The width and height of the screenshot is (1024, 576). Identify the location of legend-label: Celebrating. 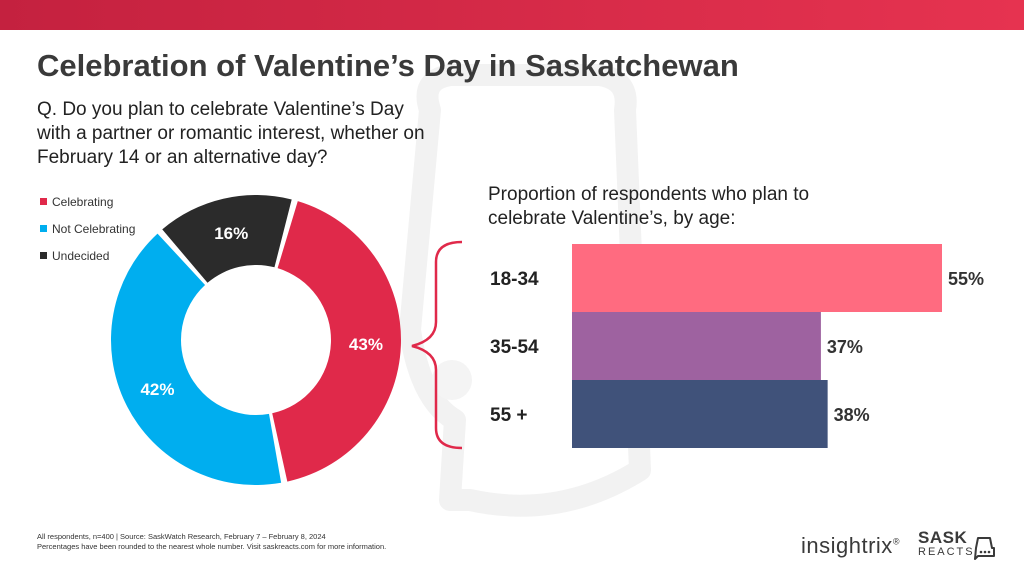
(83, 201).